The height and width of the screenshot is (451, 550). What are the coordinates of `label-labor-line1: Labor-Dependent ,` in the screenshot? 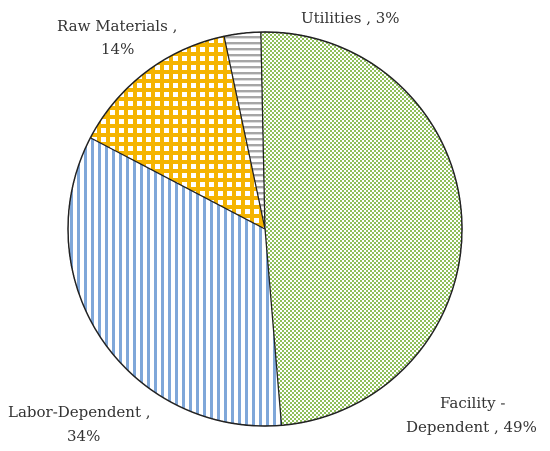 It's located at (79, 412).